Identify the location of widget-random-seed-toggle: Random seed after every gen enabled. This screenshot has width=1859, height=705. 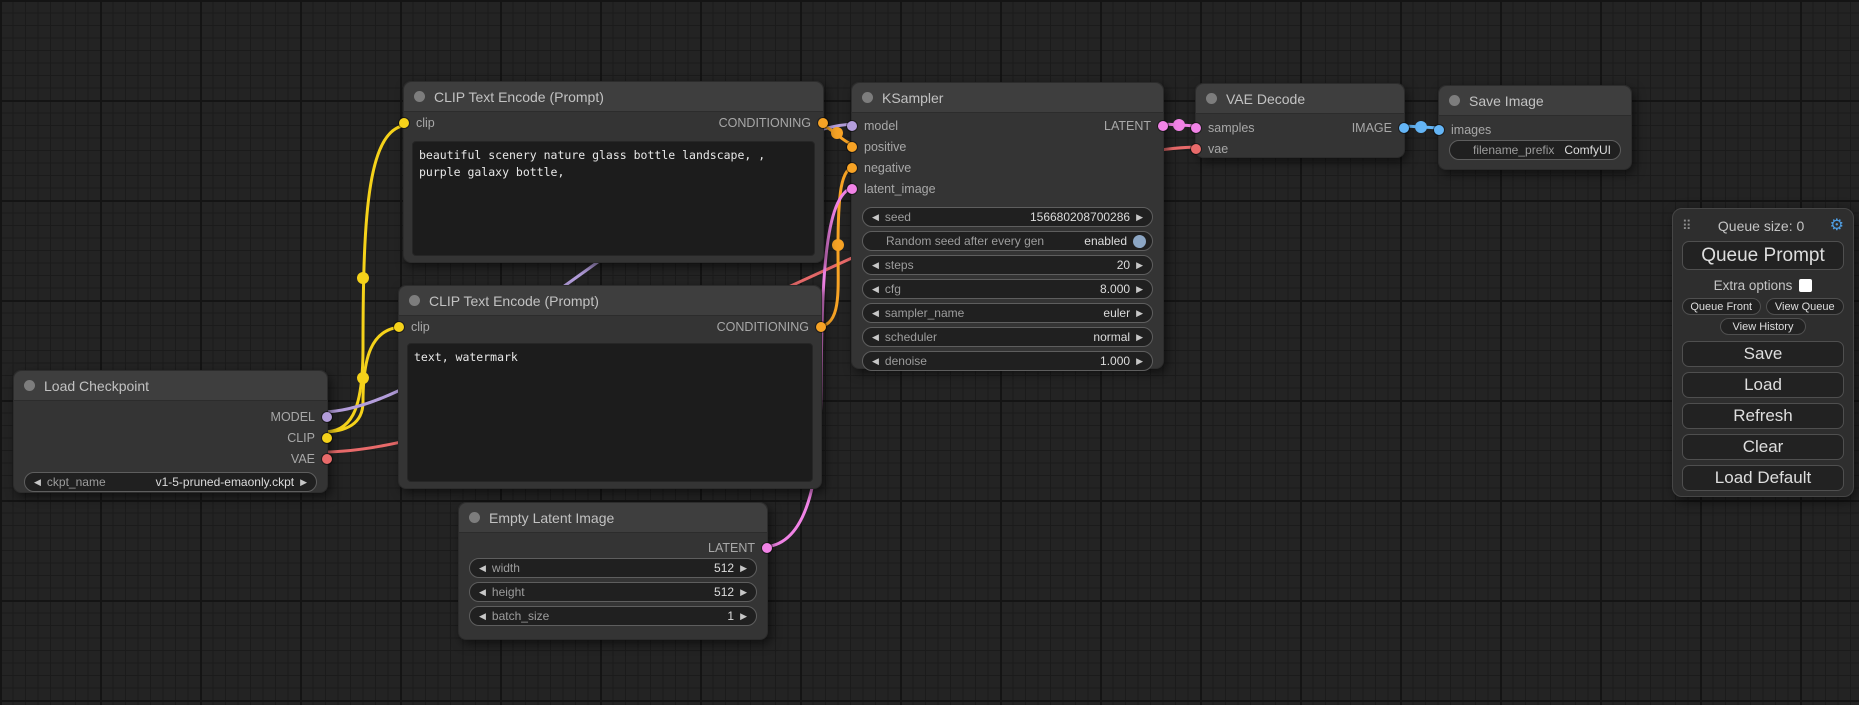
(1007, 241).